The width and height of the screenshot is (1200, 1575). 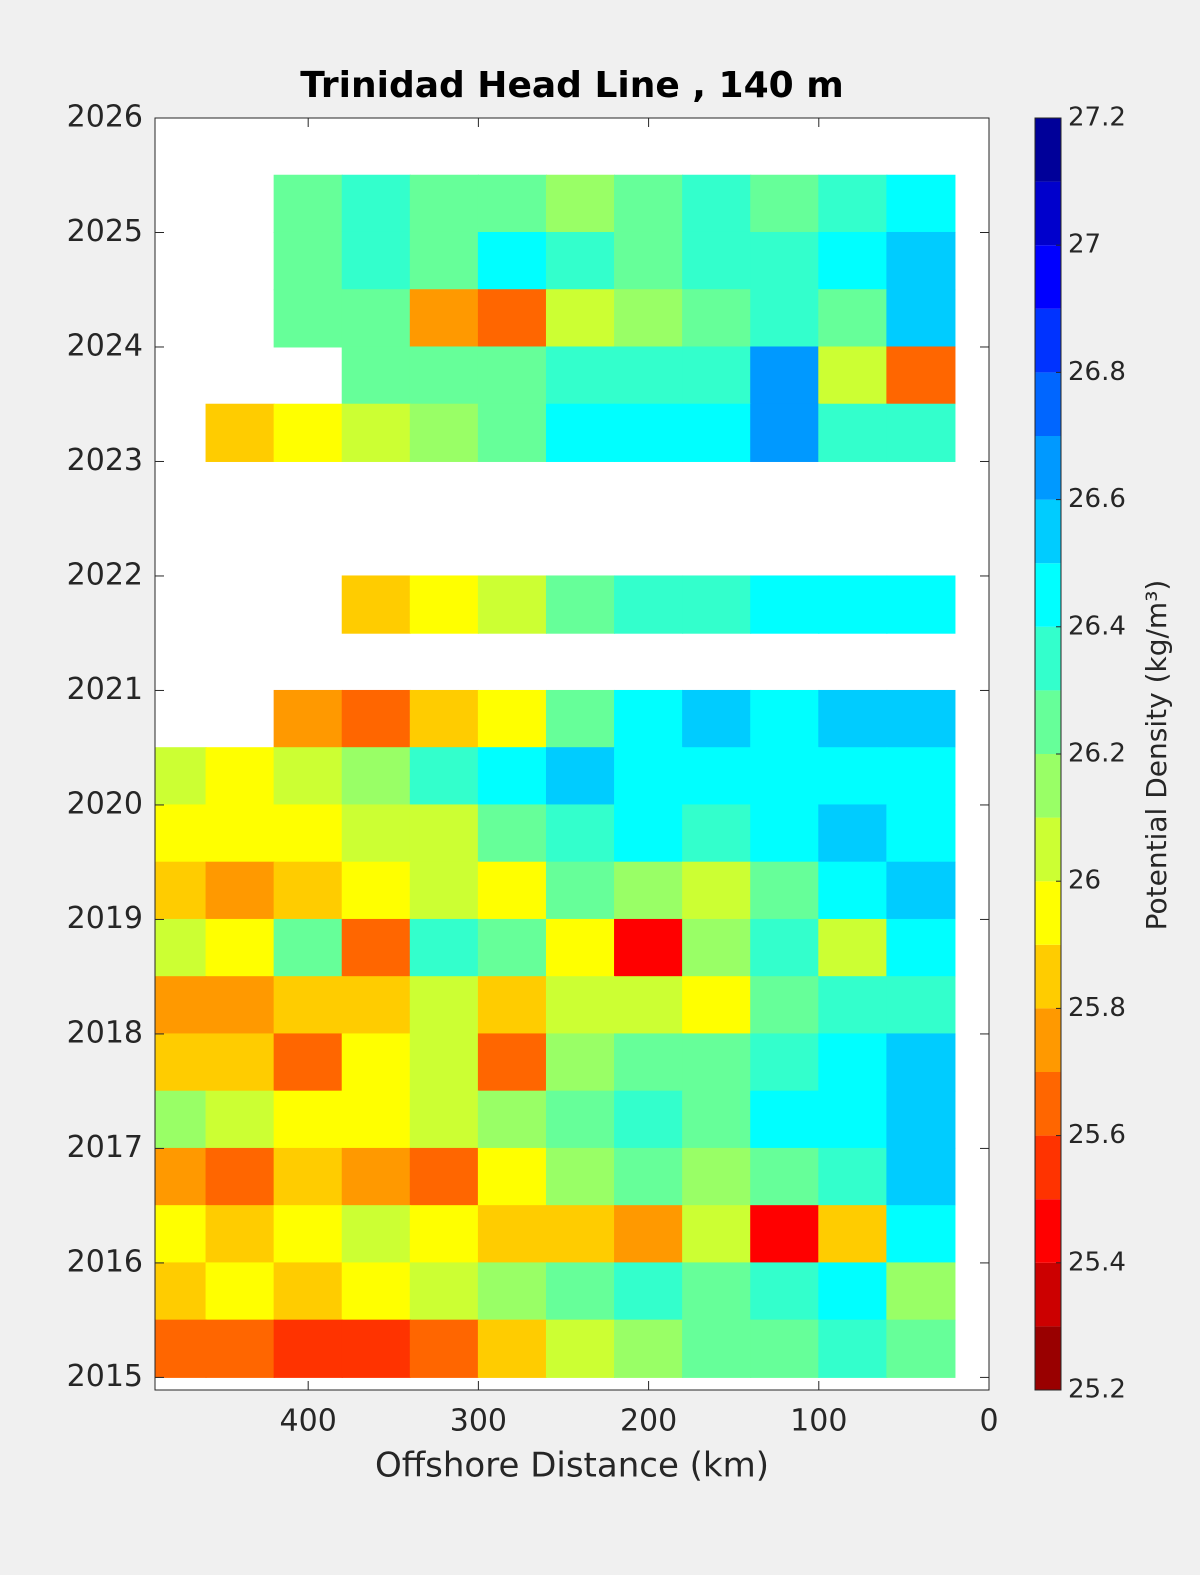 What do you see at coordinates (1097, 1390) in the screenshot?
I see `colorbar-tick-label: 25.2` at bounding box center [1097, 1390].